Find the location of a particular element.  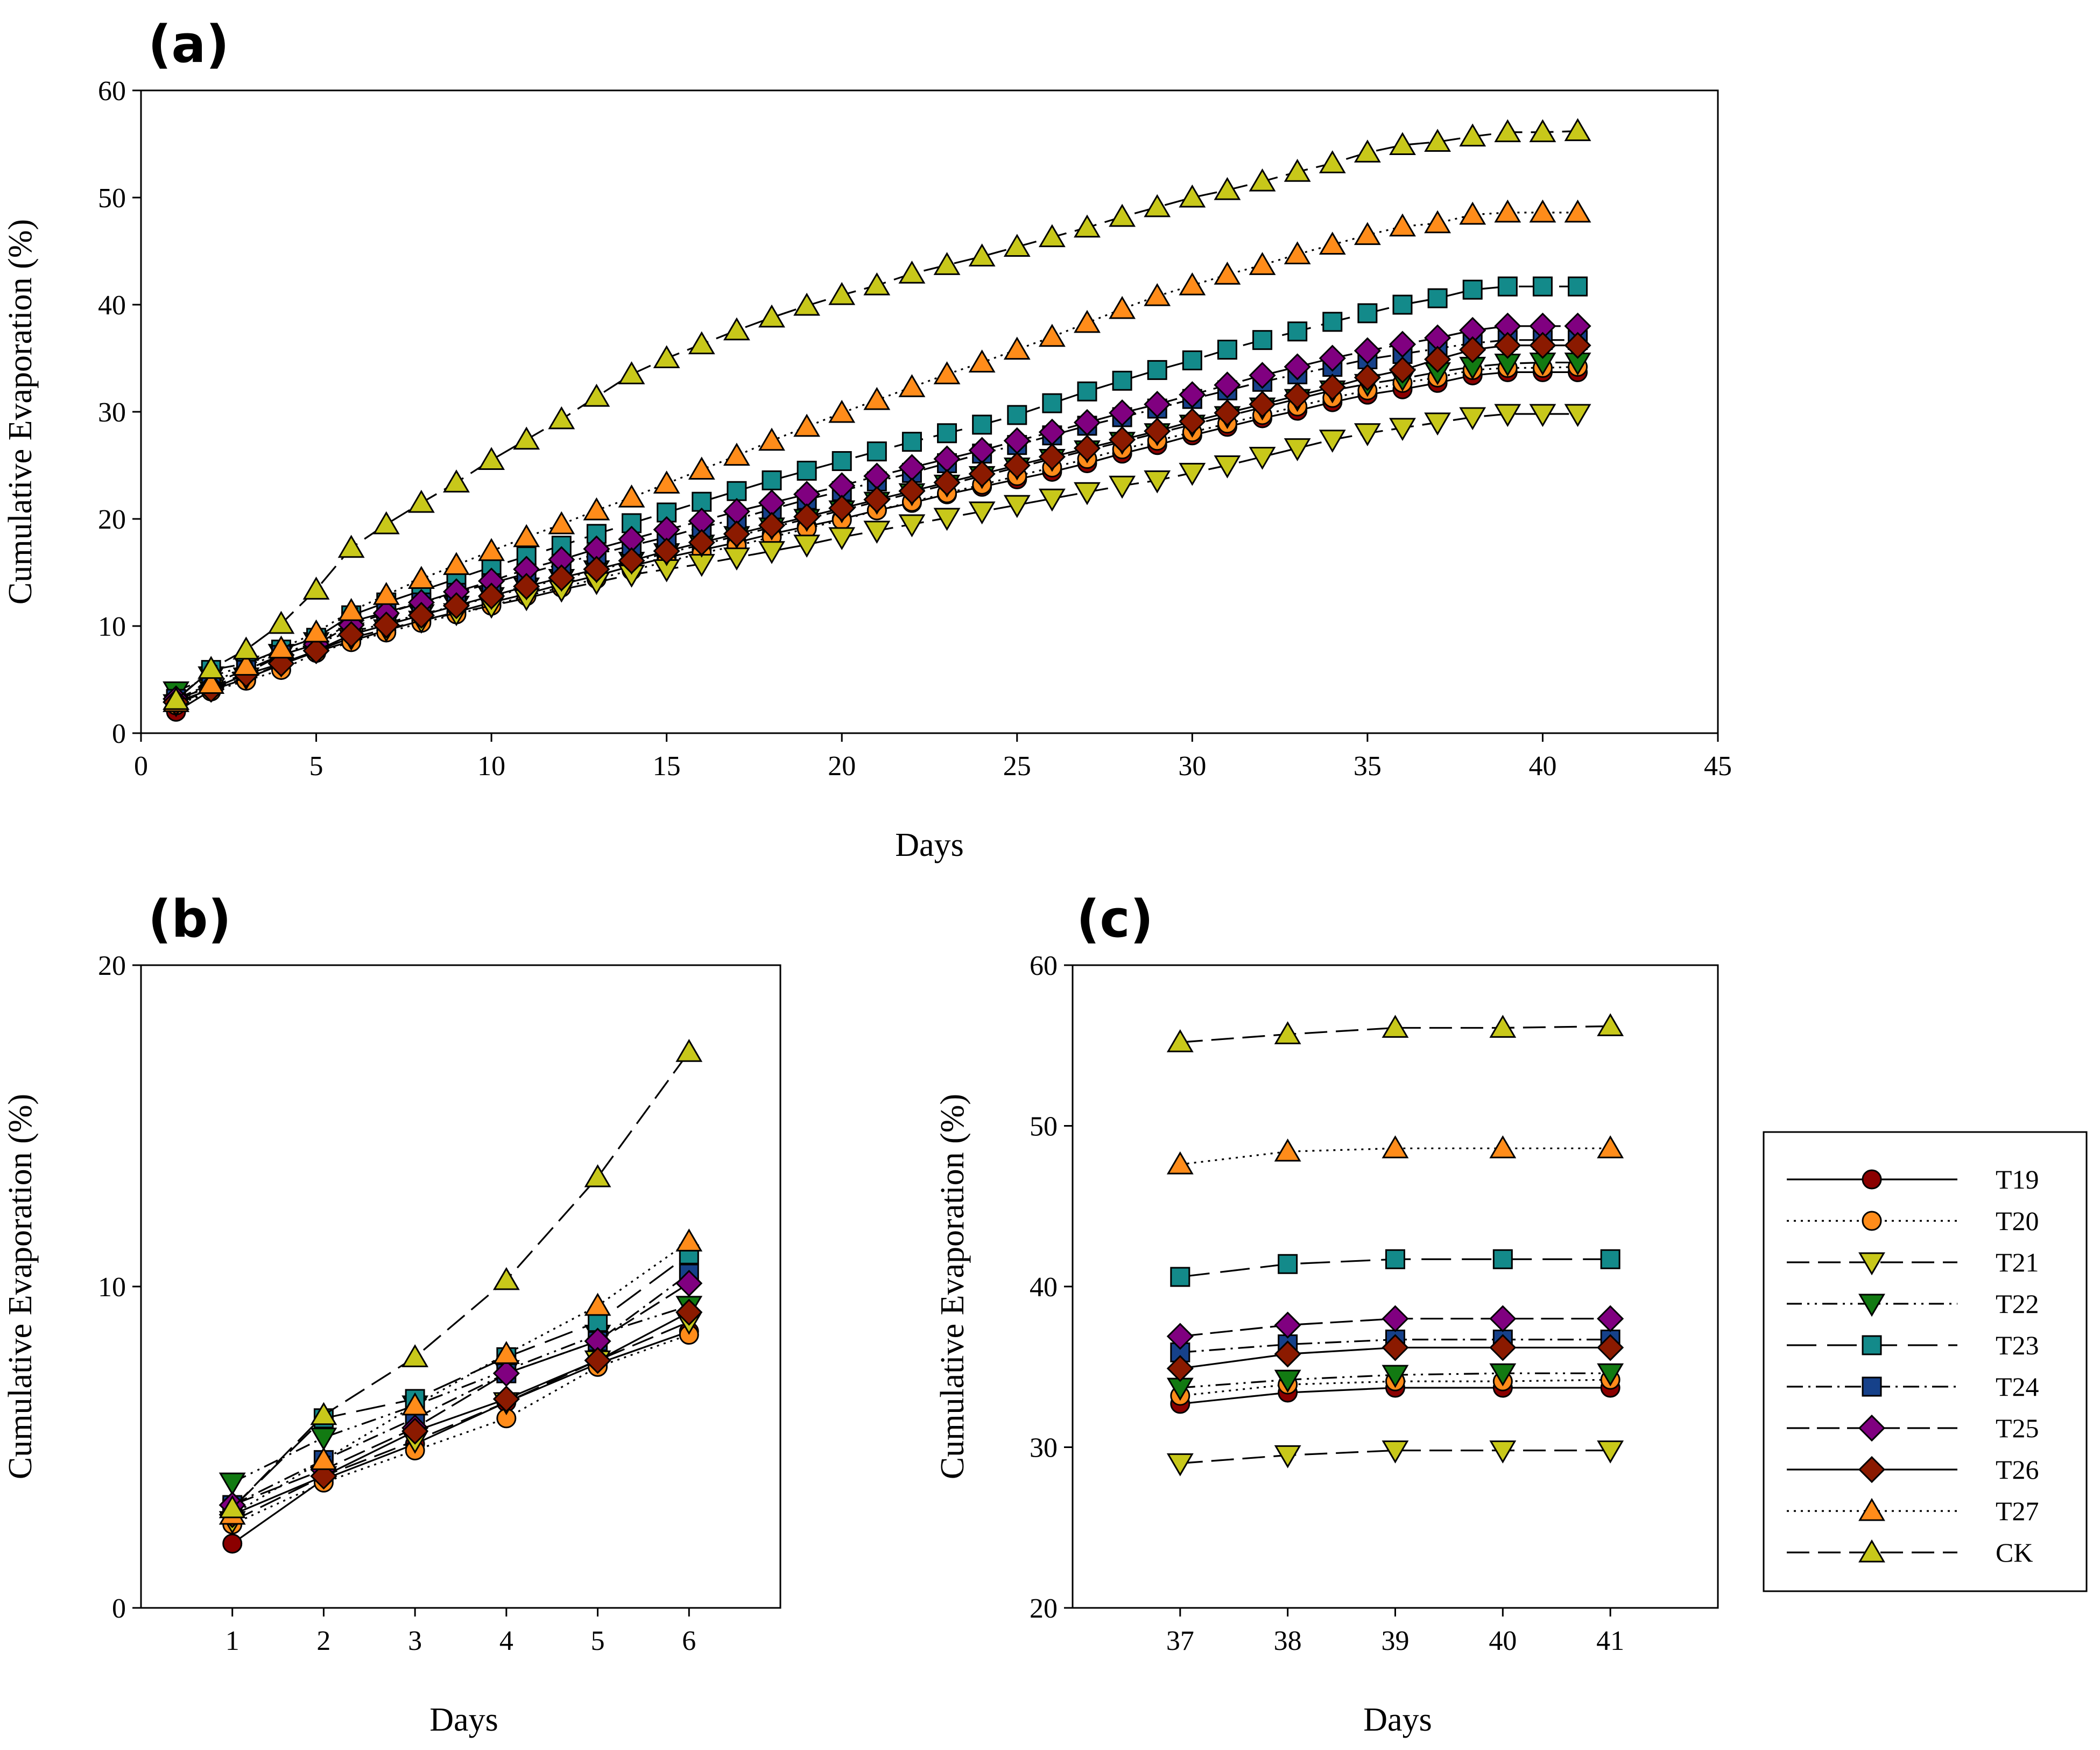

x-tick-label-b: 1 is located at coordinates (232, 1641).